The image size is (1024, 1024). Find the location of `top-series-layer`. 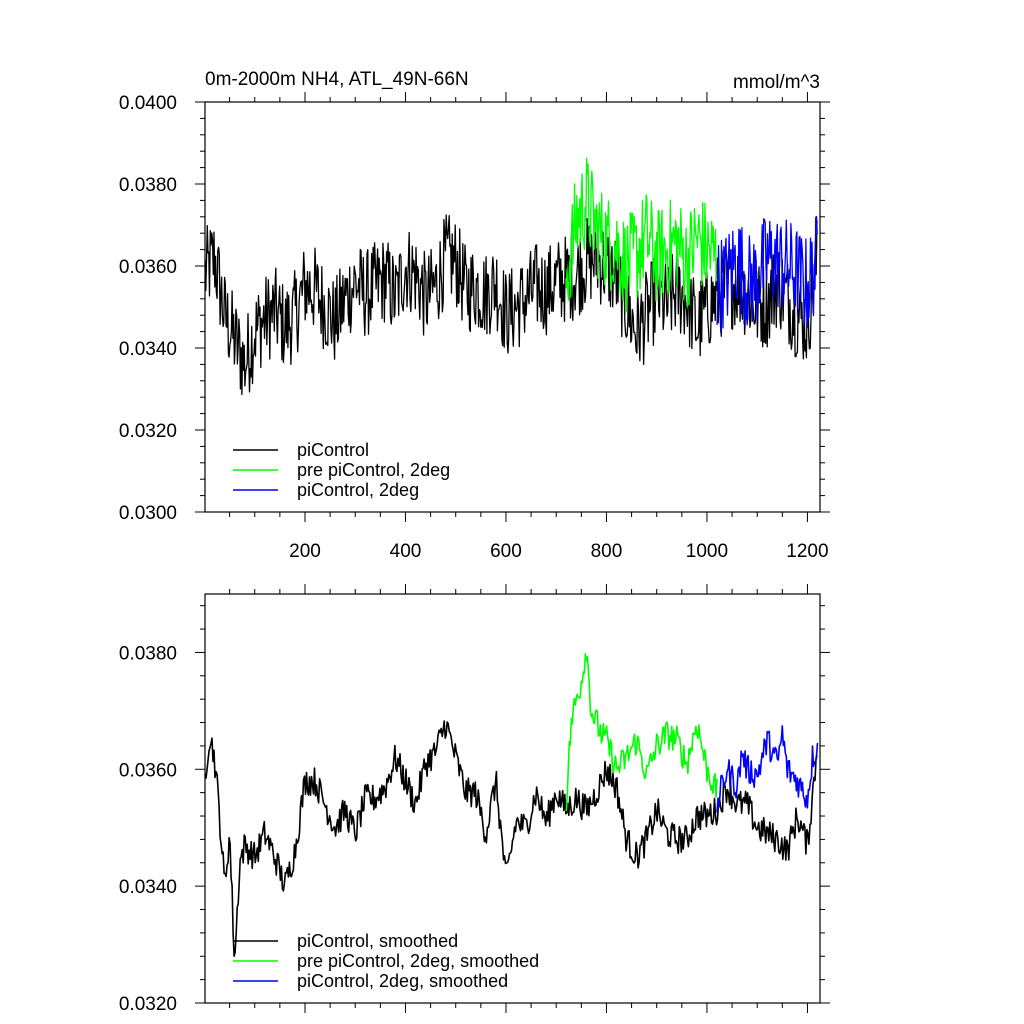

top-series-layer is located at coordinates (511, 276).